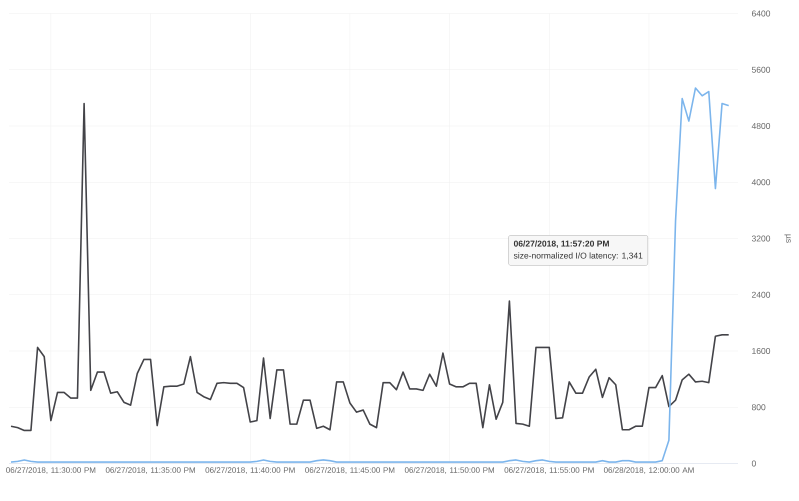  Describe the element at coordinates (761, 69) in the screenshot. I see `y-tick-label: 5600` at that location.